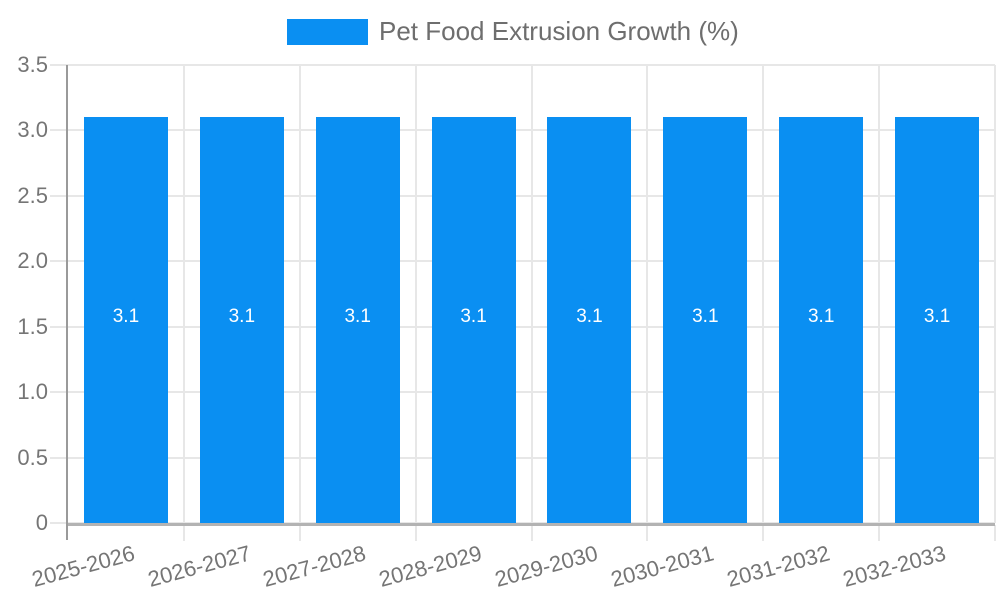 This screenshot has width=1000, height=600. I want to click on y-axis-line, so click(67, 302).